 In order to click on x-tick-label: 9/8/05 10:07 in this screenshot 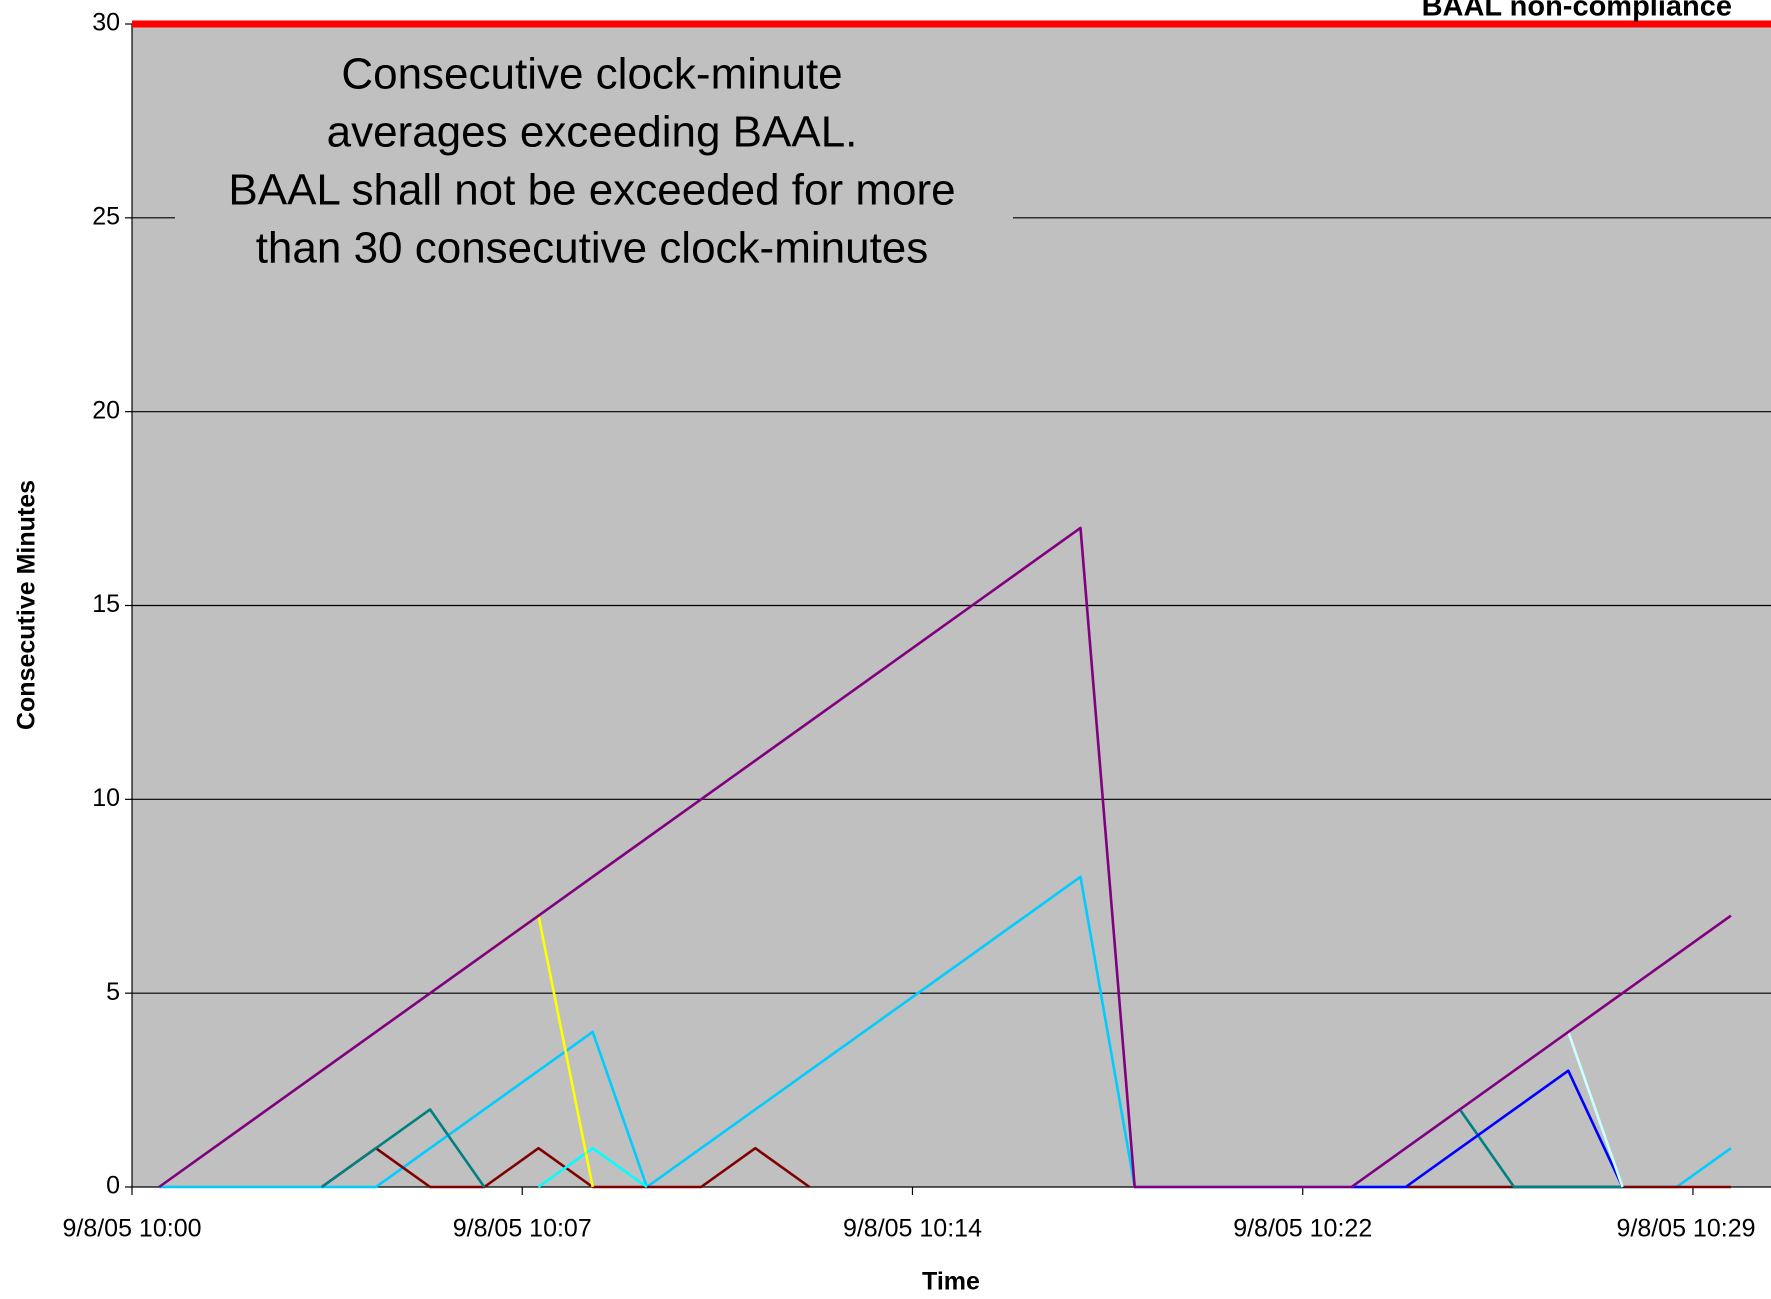, I will do `click(522, 1229)`.